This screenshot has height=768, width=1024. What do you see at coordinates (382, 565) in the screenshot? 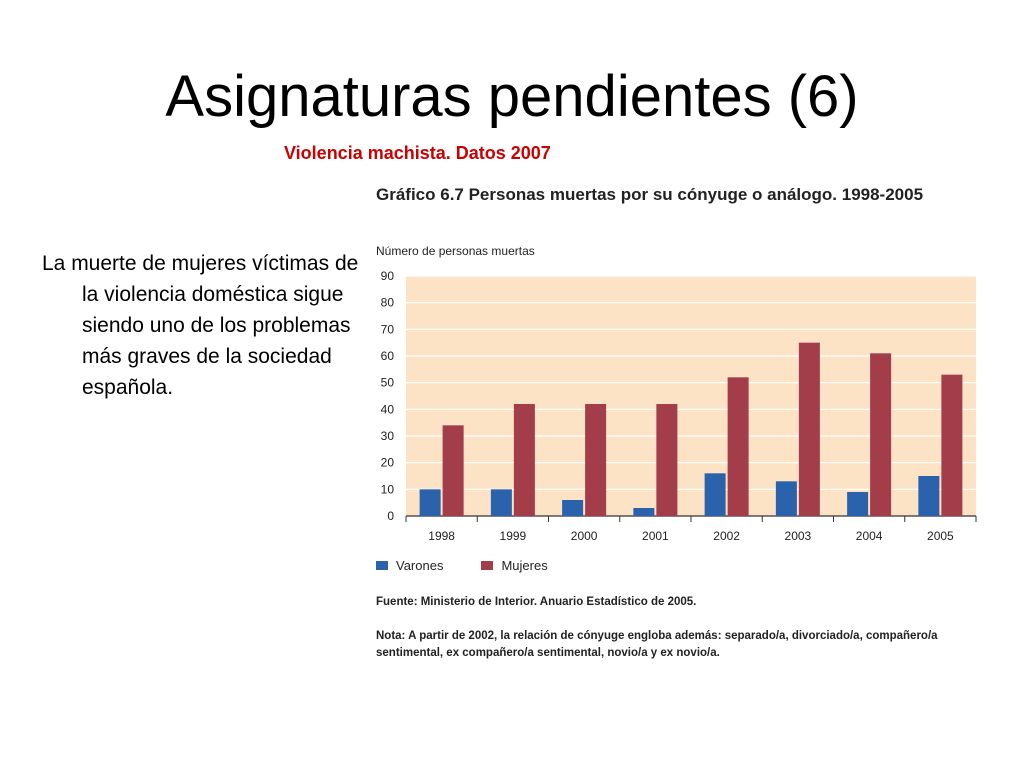
I see `legend-swatch-varones` at bounding box center [382, 565].